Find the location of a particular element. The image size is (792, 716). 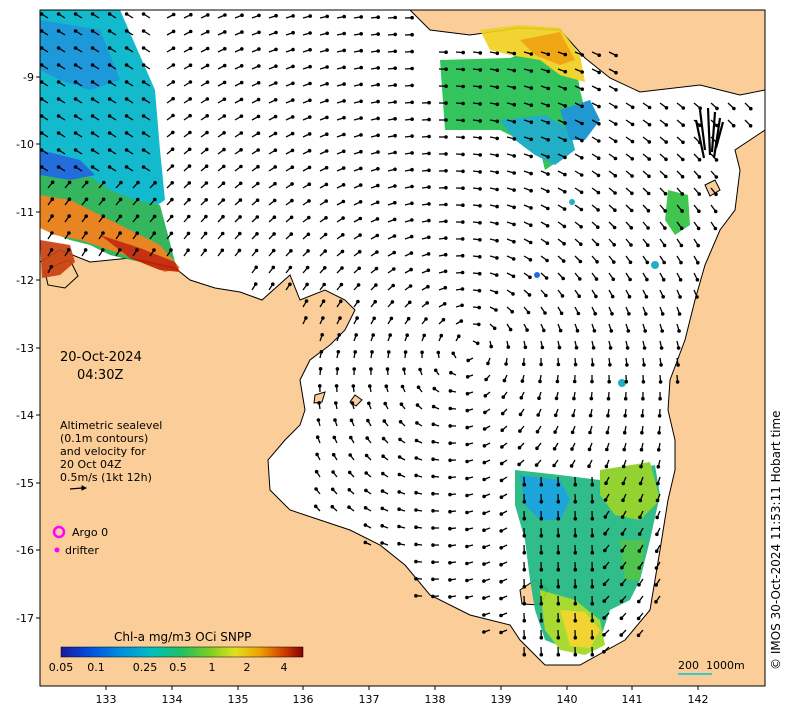

lon-tick-label: 137 is located at coordinates (369, 699).